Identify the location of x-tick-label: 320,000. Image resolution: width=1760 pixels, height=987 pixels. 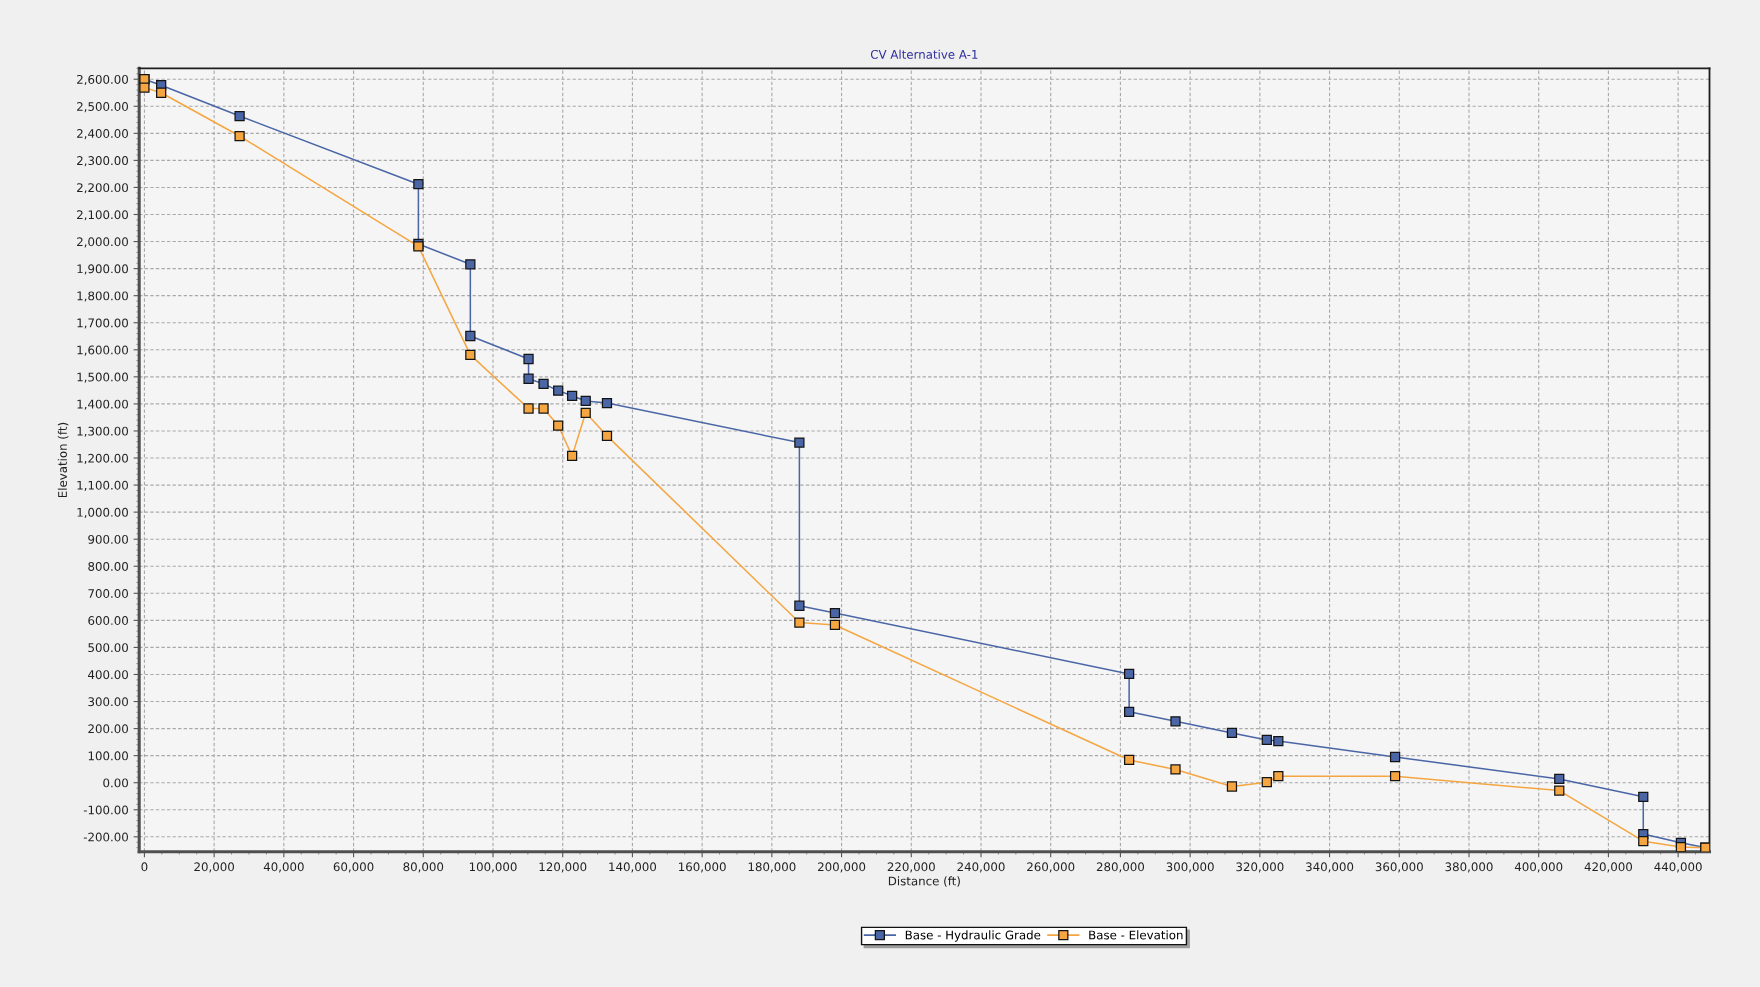
(1260, 867).